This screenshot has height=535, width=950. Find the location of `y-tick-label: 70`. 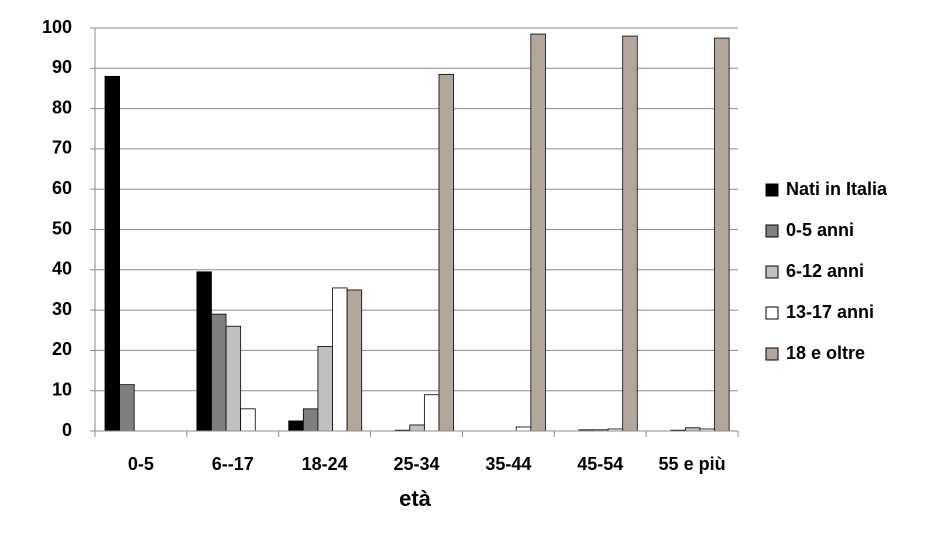

y-tick-label: 70 is located at coordinates (62, 148).